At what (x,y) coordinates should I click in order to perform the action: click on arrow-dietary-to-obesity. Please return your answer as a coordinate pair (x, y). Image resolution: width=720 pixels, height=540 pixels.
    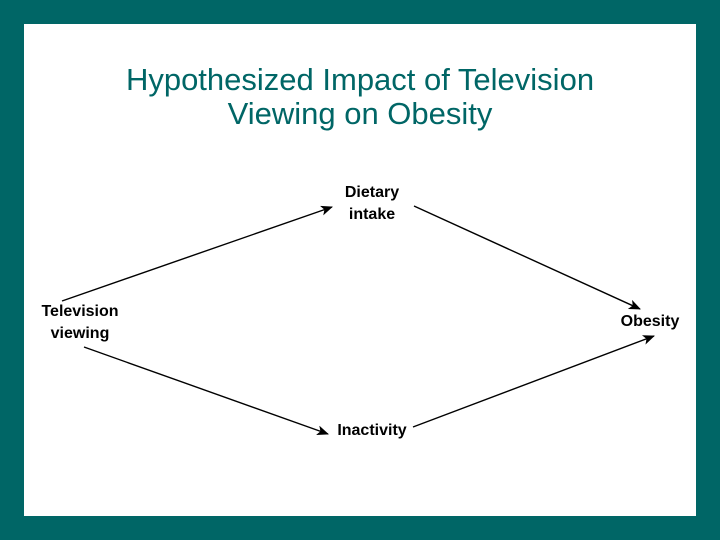
    Looking at the image, I should click on (527, 257).